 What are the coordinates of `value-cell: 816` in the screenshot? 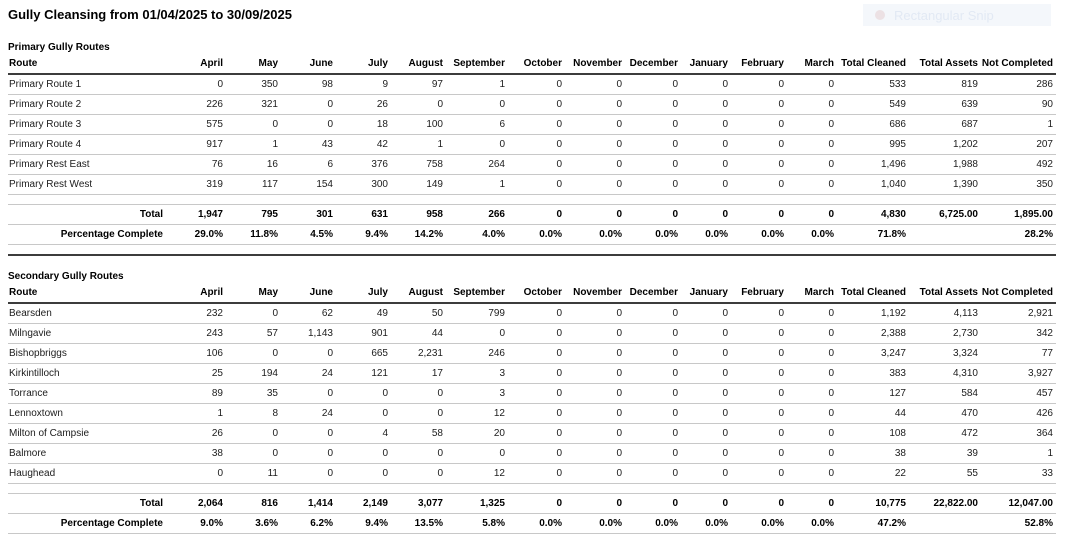 It's located at (253, 503).